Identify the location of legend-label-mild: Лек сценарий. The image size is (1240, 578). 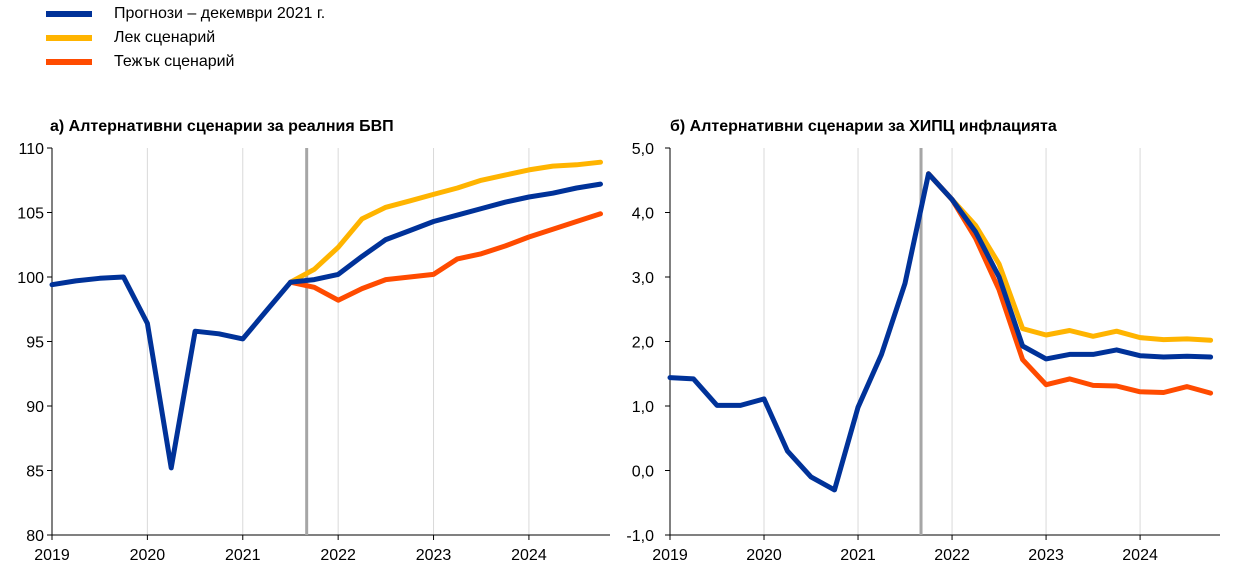
(165, 37).